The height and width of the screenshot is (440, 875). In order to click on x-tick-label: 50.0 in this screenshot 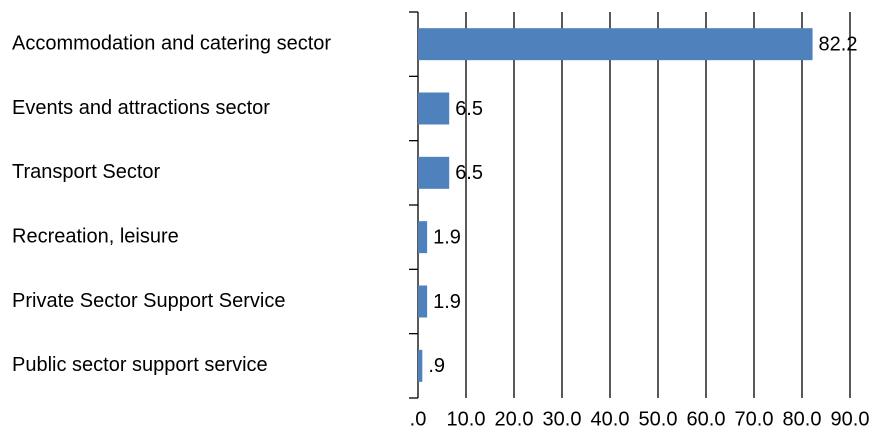, I will do `click(658, 419)`.